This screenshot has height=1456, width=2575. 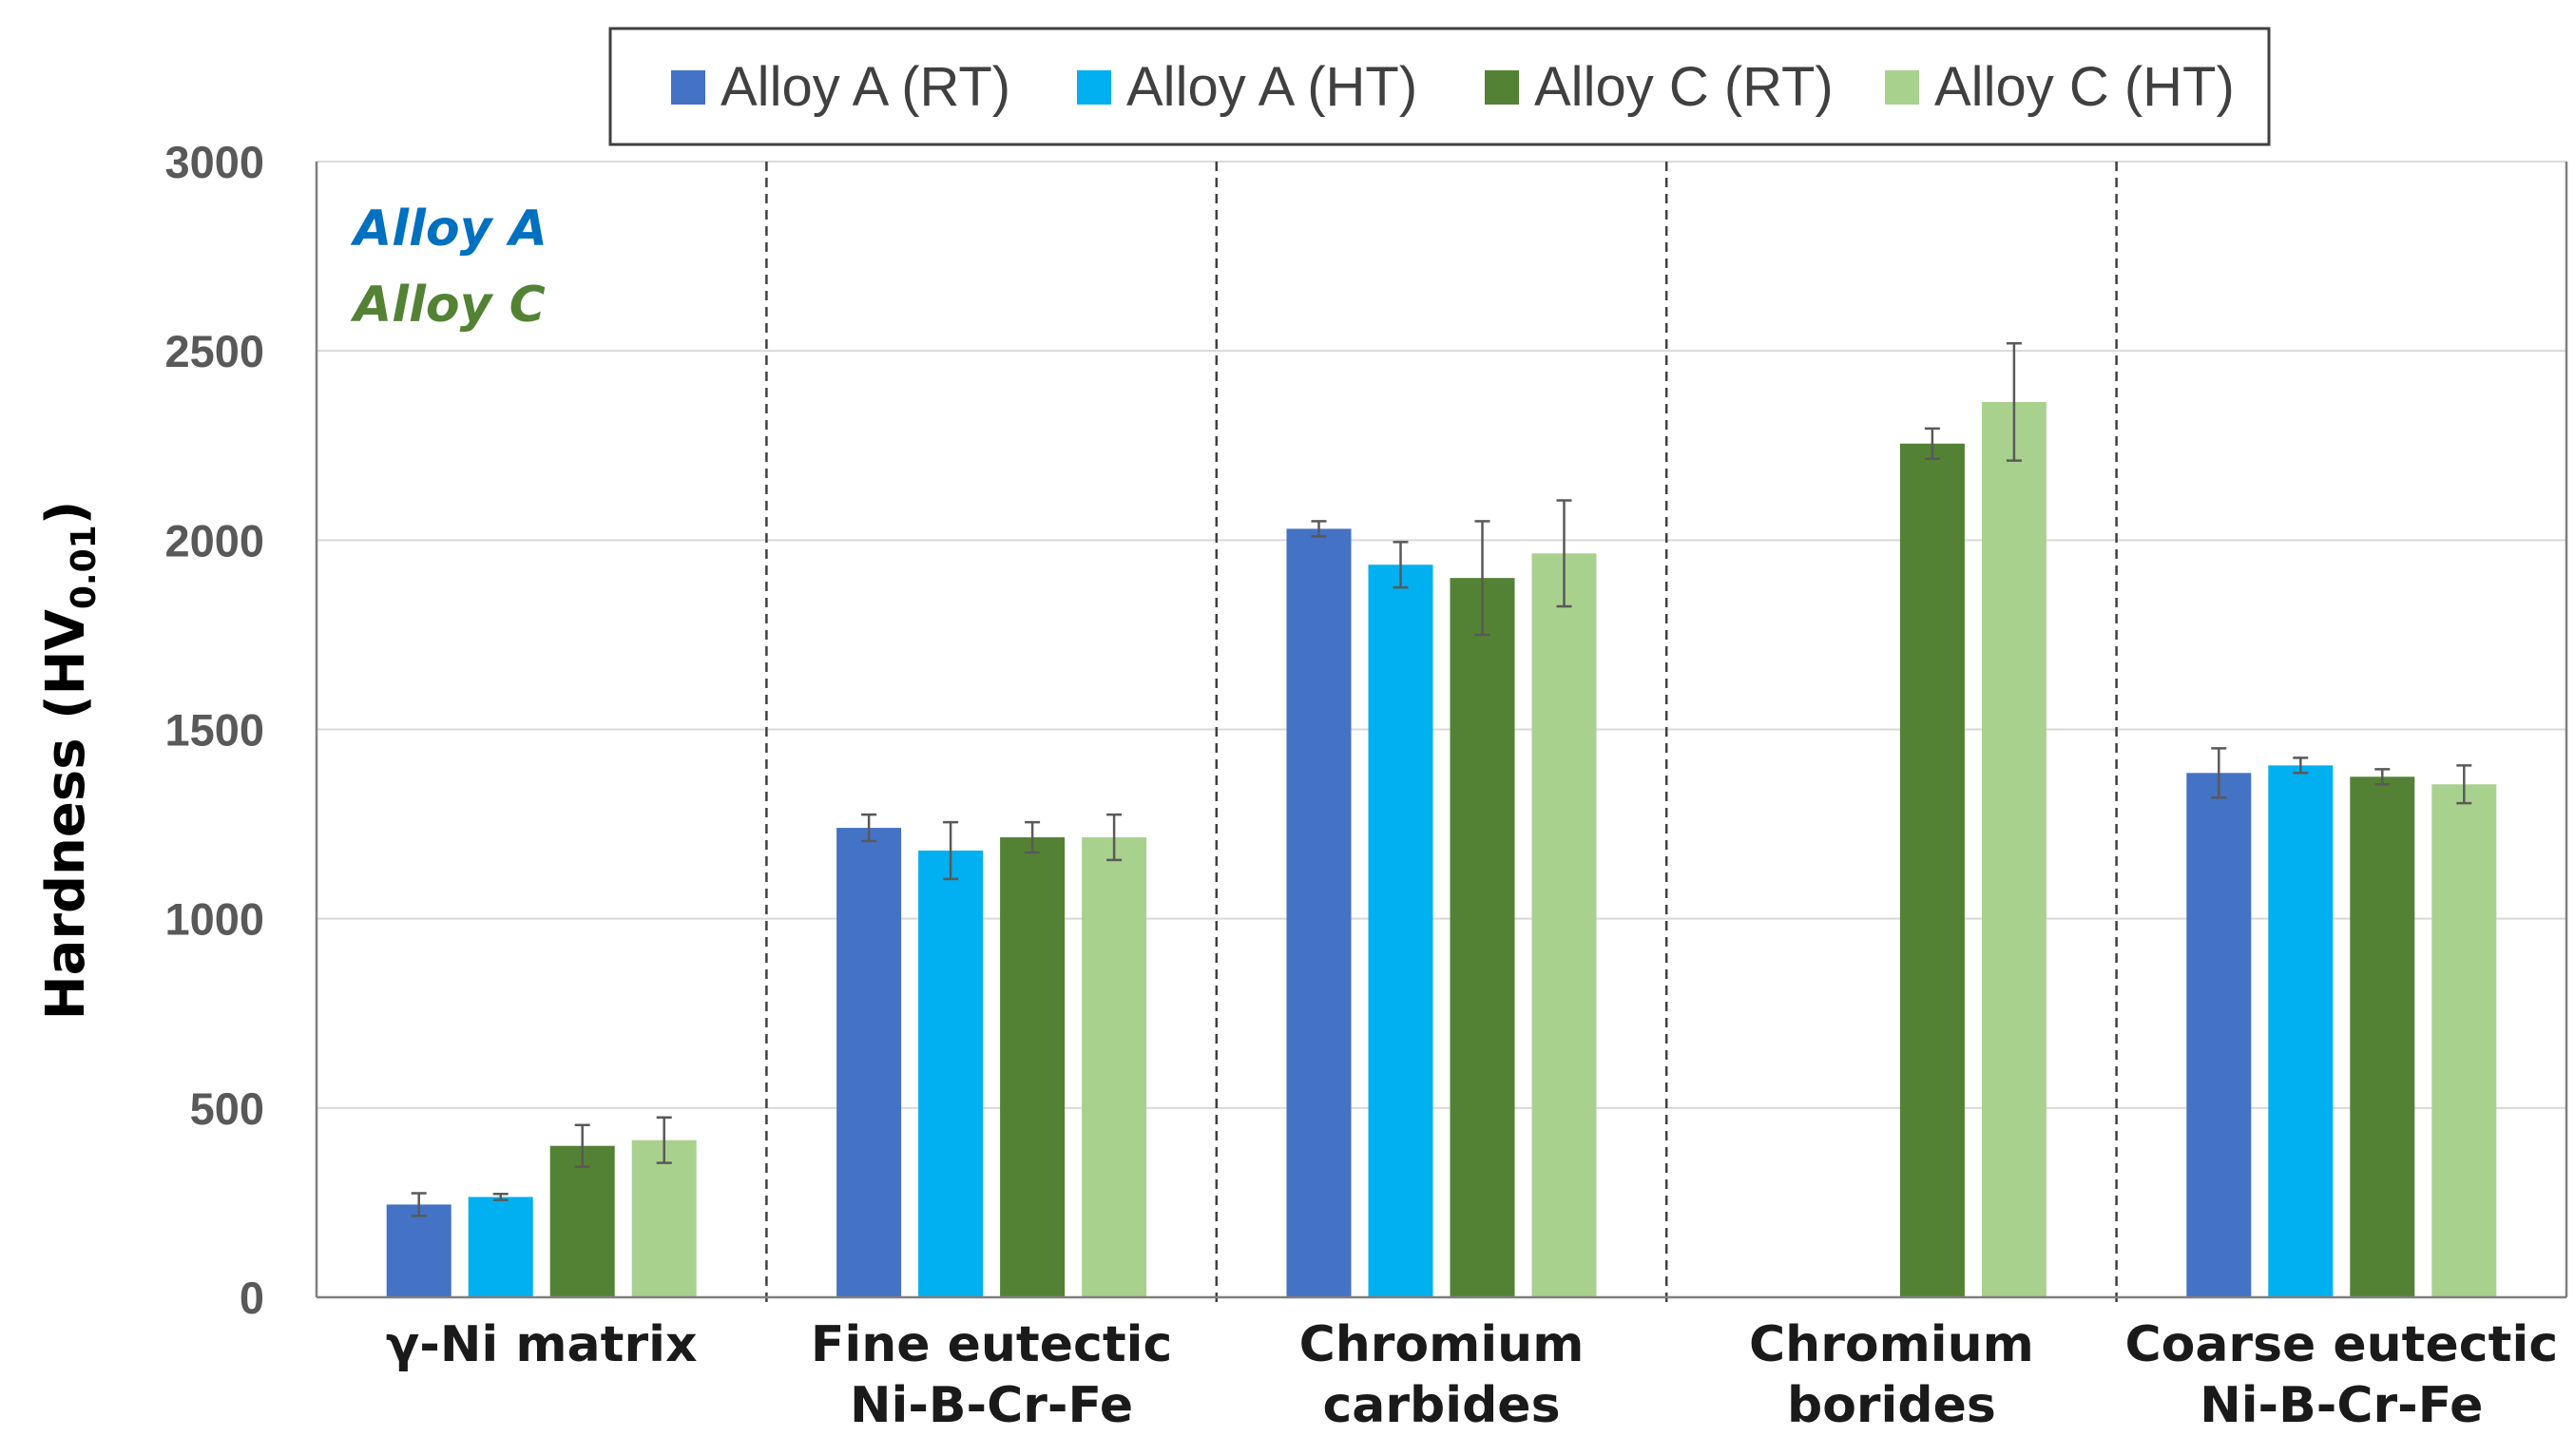 I want to click on y-tick-label: 0, so click(x=252, y=1298).